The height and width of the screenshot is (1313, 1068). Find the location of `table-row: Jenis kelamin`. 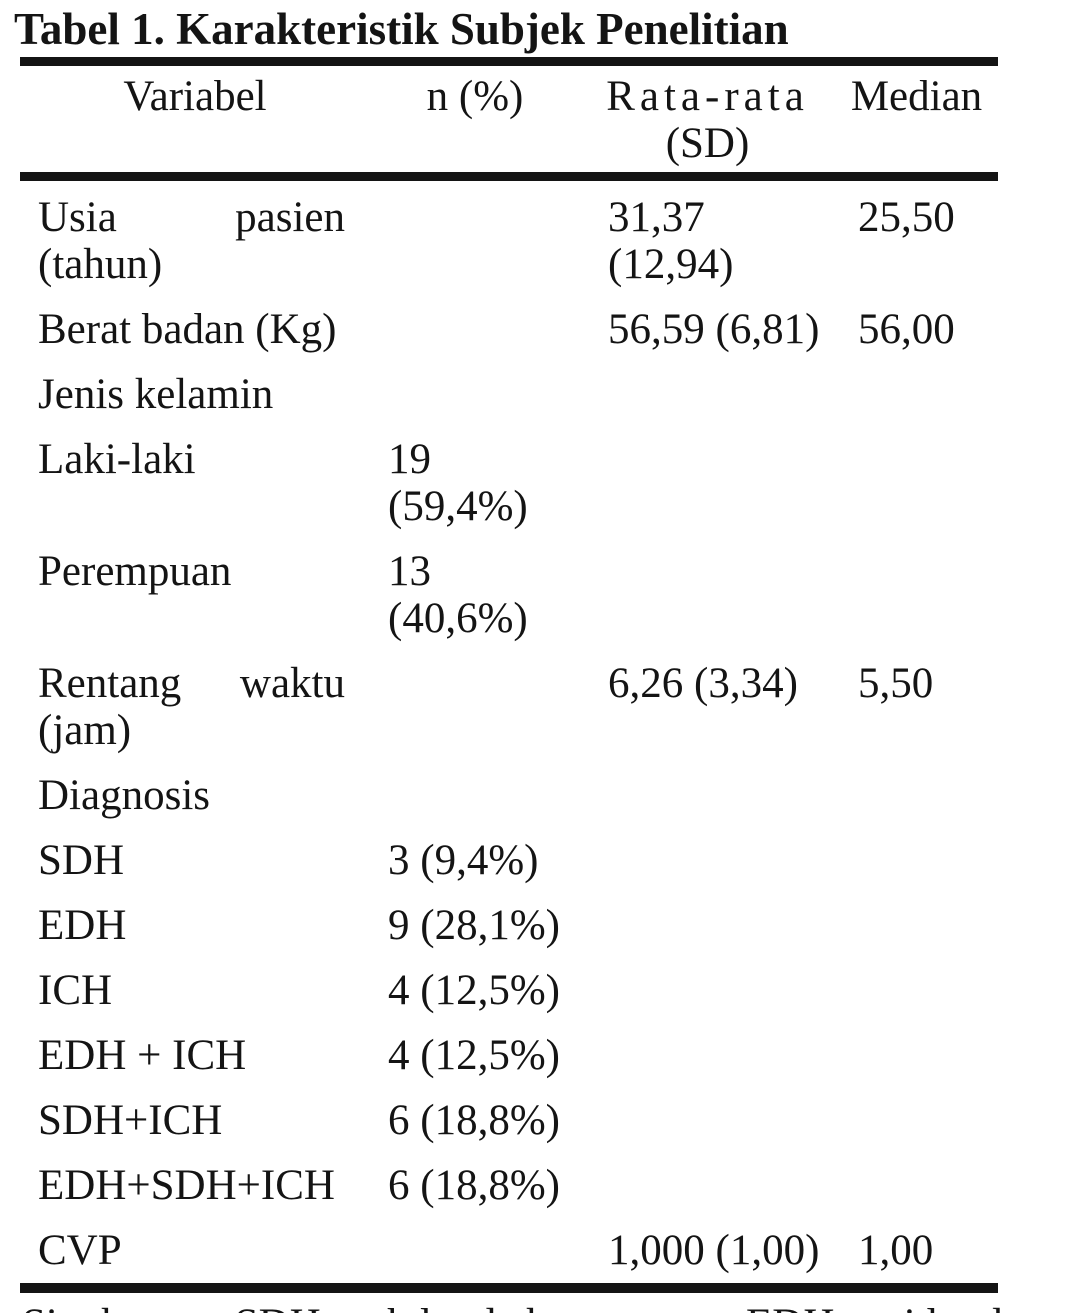

table-row: Jenis kelamin is located at coordinates (509, 394).